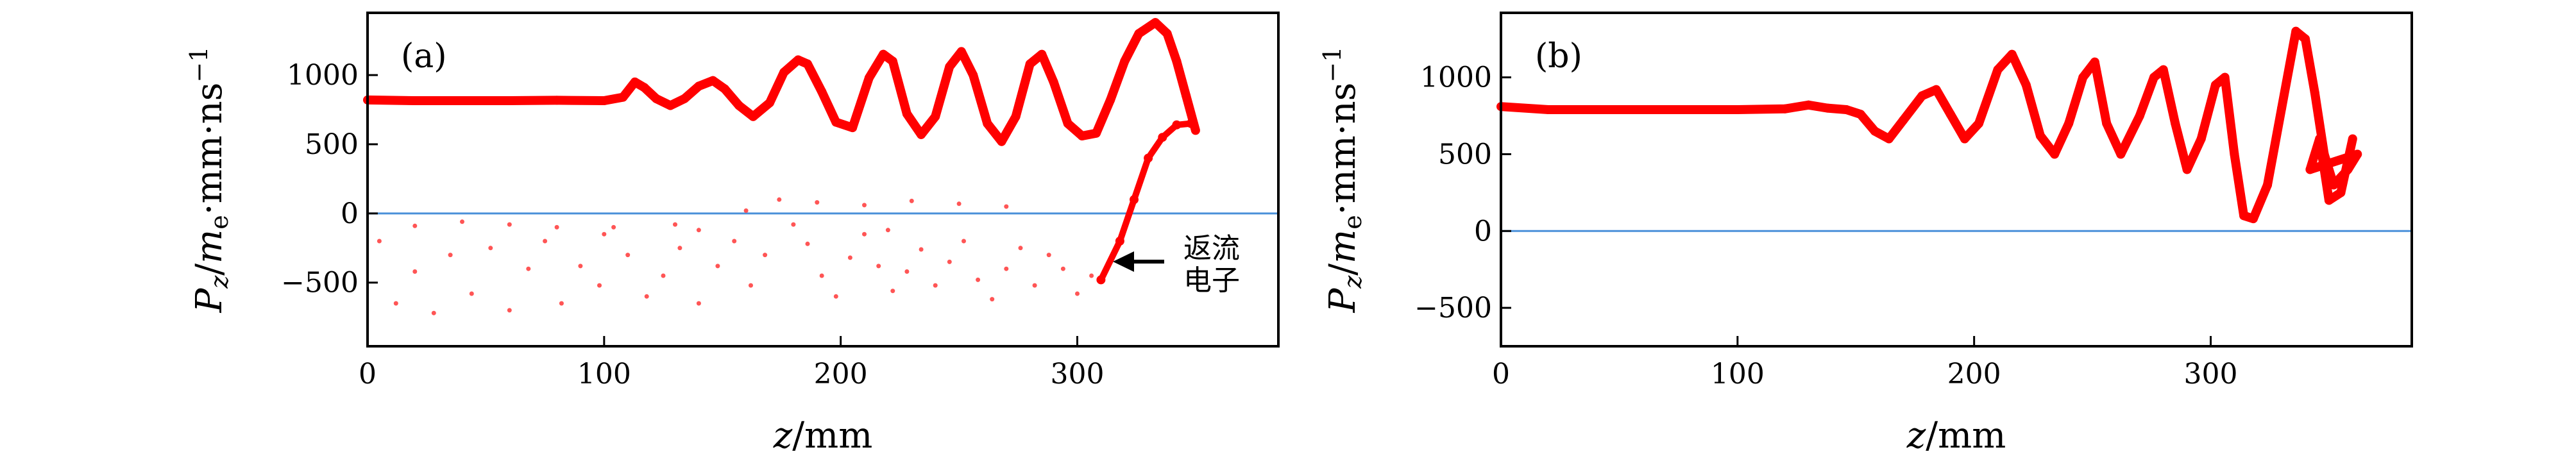 This screenshot has width=2576, height=470. I want to click on annotation-arrow-head, so click(1123, 262).